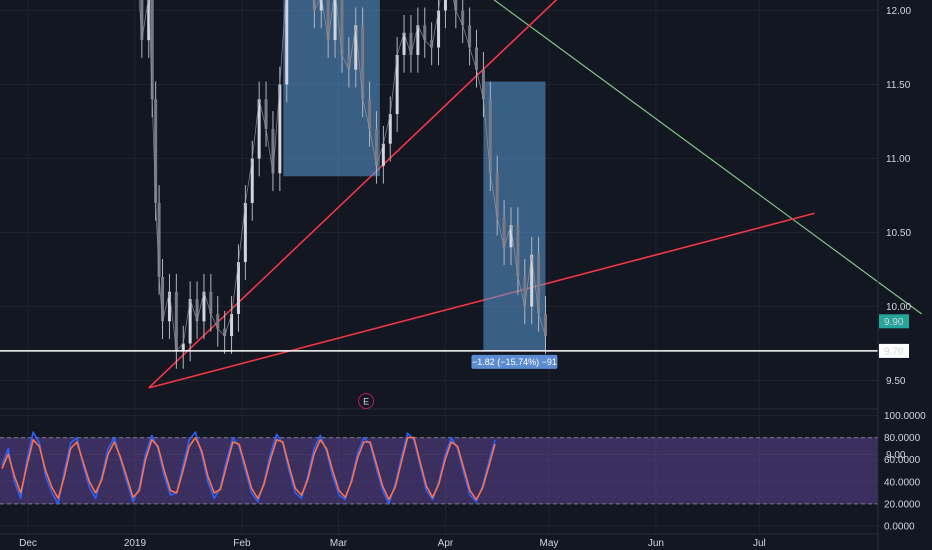 The height and width of the screenshot is (550, 932). I want to click on event-marker-label: E, so click(366, 402).